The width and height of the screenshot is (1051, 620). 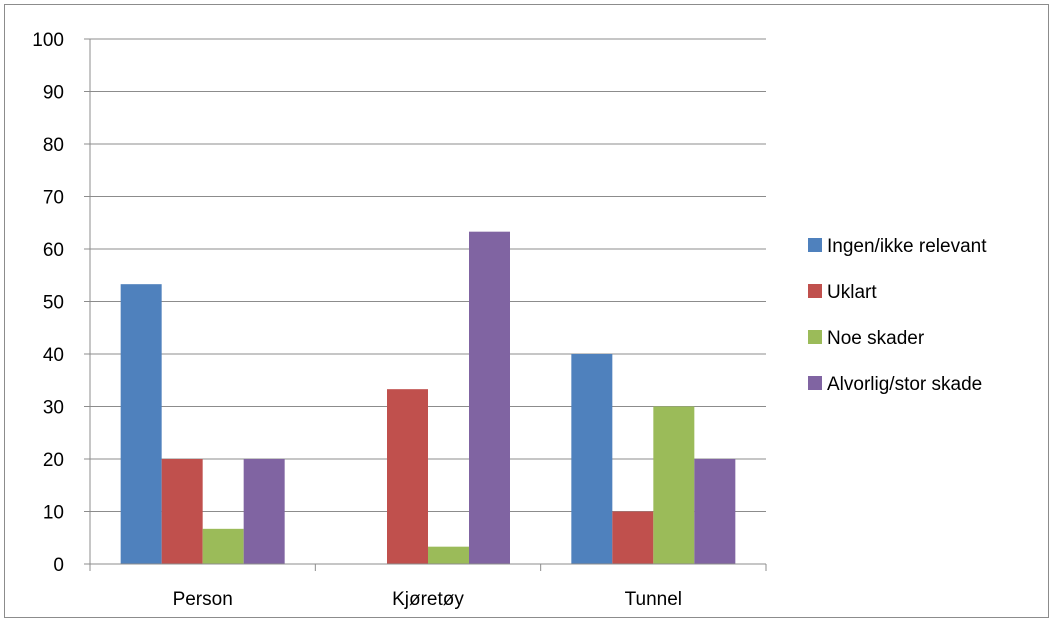 I want to click on y-tick-label: 90, so click(x=53, y=93).